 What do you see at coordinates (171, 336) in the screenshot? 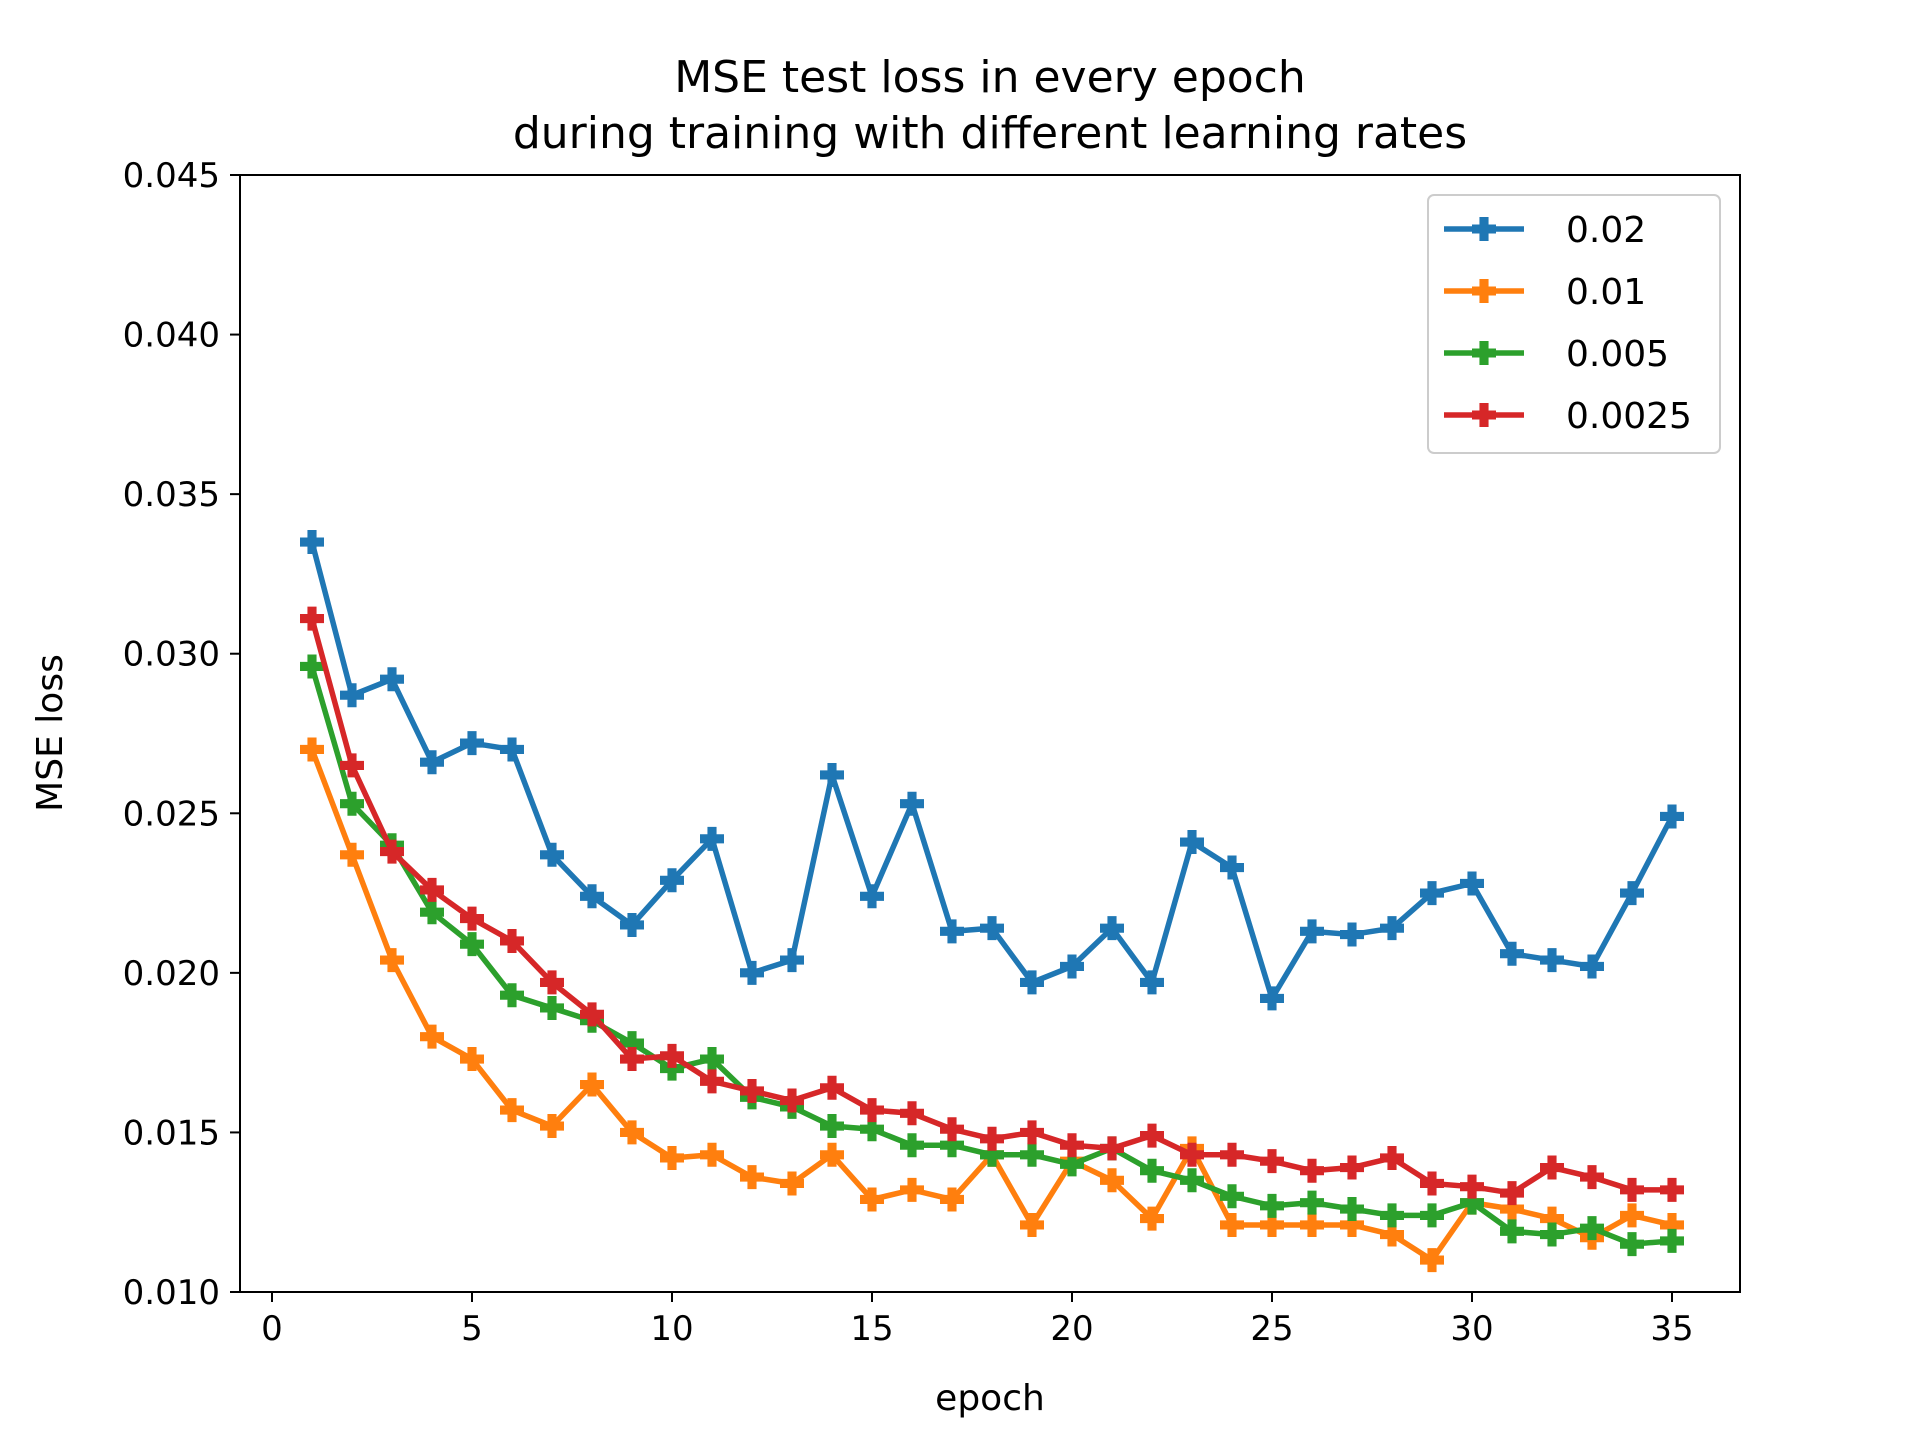
I see `y-tick-label: 0.040` at bounding box center [171, 336].